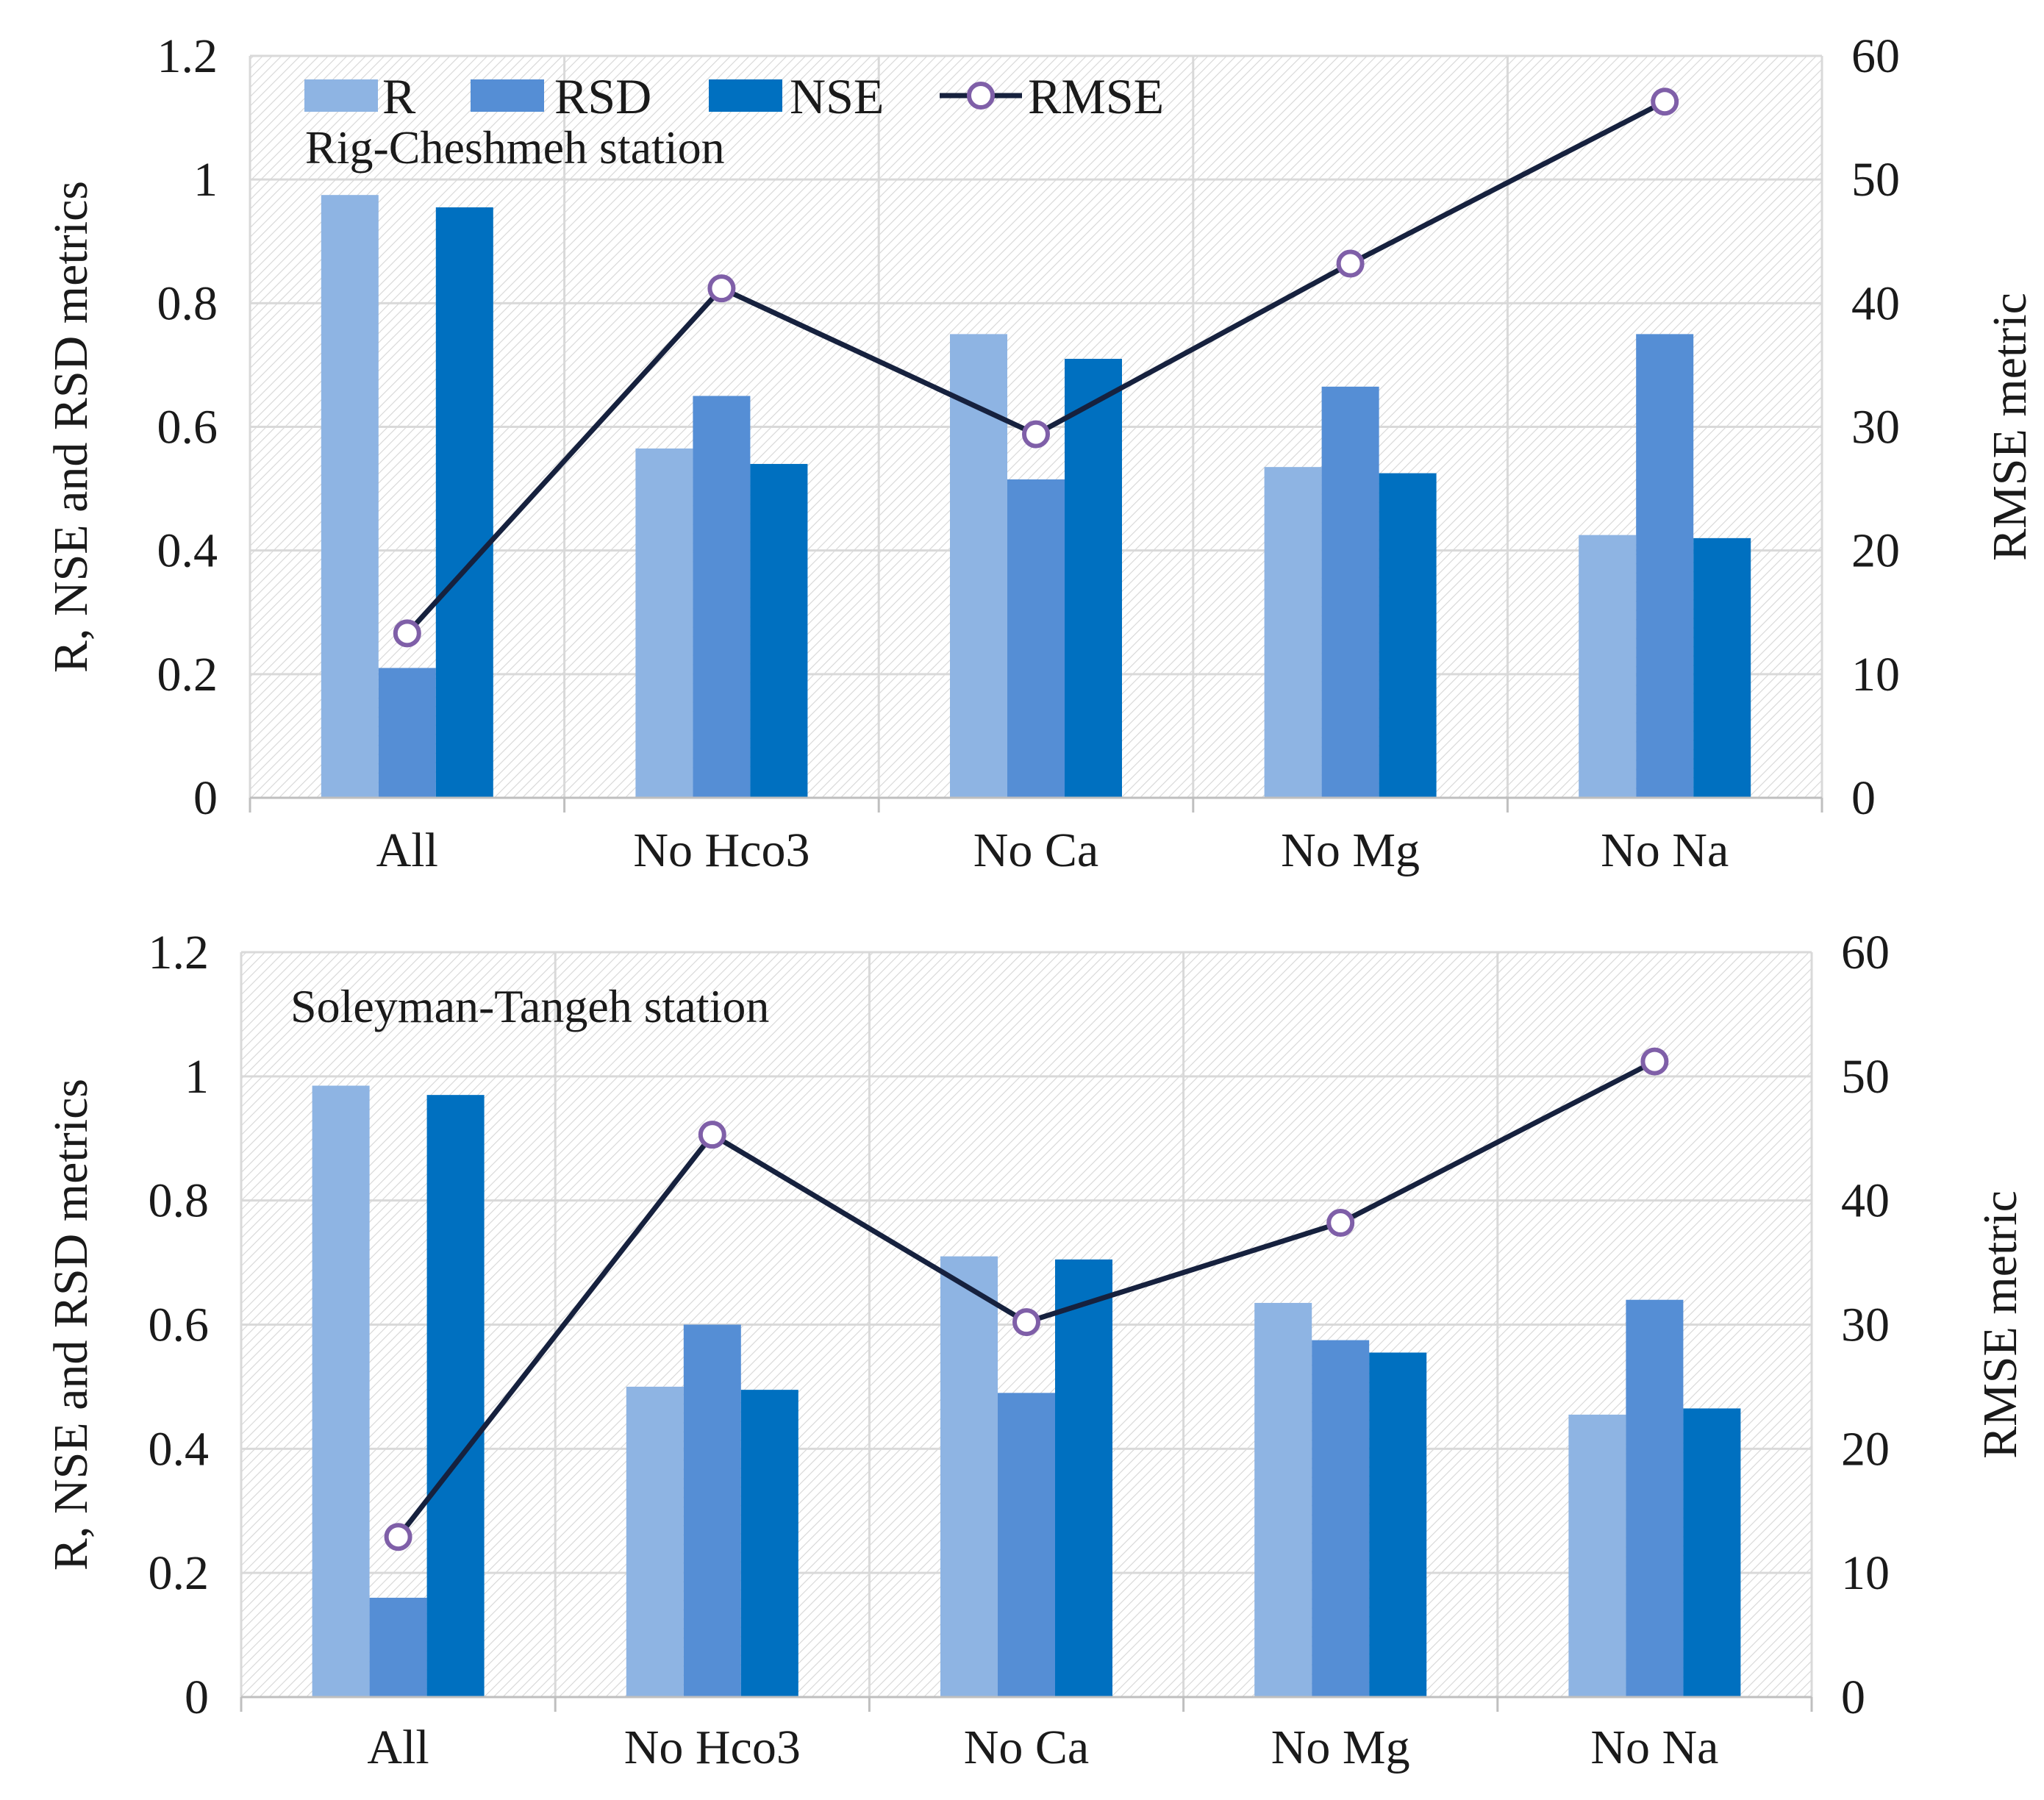  What do you see at coordinates (602, 96) in the screenshot?
I see `legend-label-rsd: RSD` at bounding box center [602, 96].